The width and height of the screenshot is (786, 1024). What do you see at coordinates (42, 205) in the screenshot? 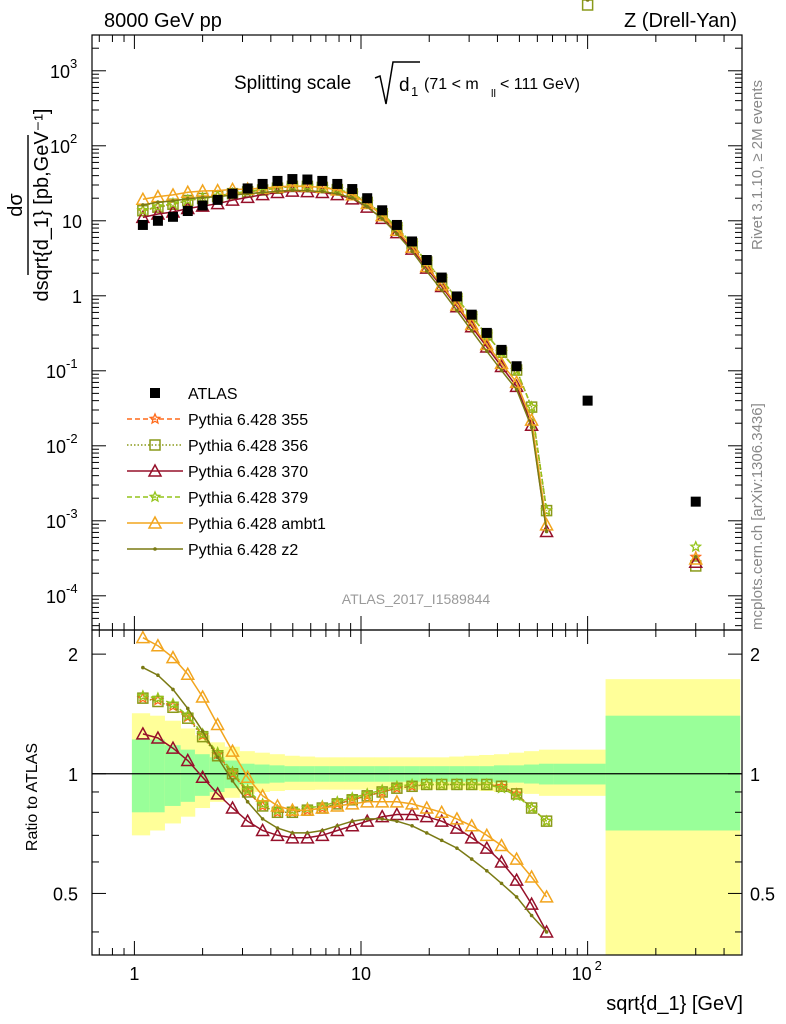
I see `y-axis-label-bottom: dsqrt{d_1} [pb,GeV⁻¹]` at bounding box center [42, 205].